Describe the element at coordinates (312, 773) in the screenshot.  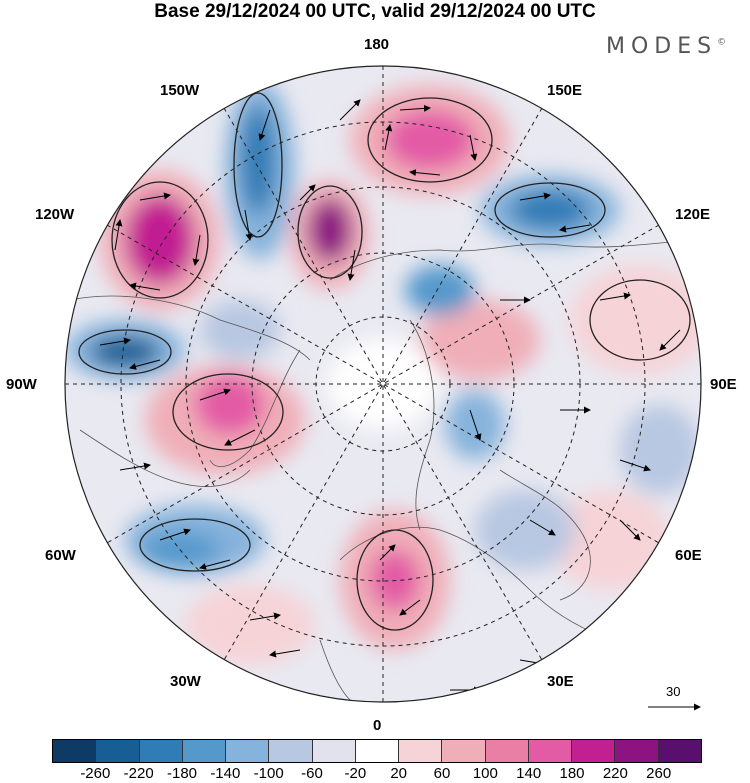
I see `colorbar-tick-label: -60` at that location.